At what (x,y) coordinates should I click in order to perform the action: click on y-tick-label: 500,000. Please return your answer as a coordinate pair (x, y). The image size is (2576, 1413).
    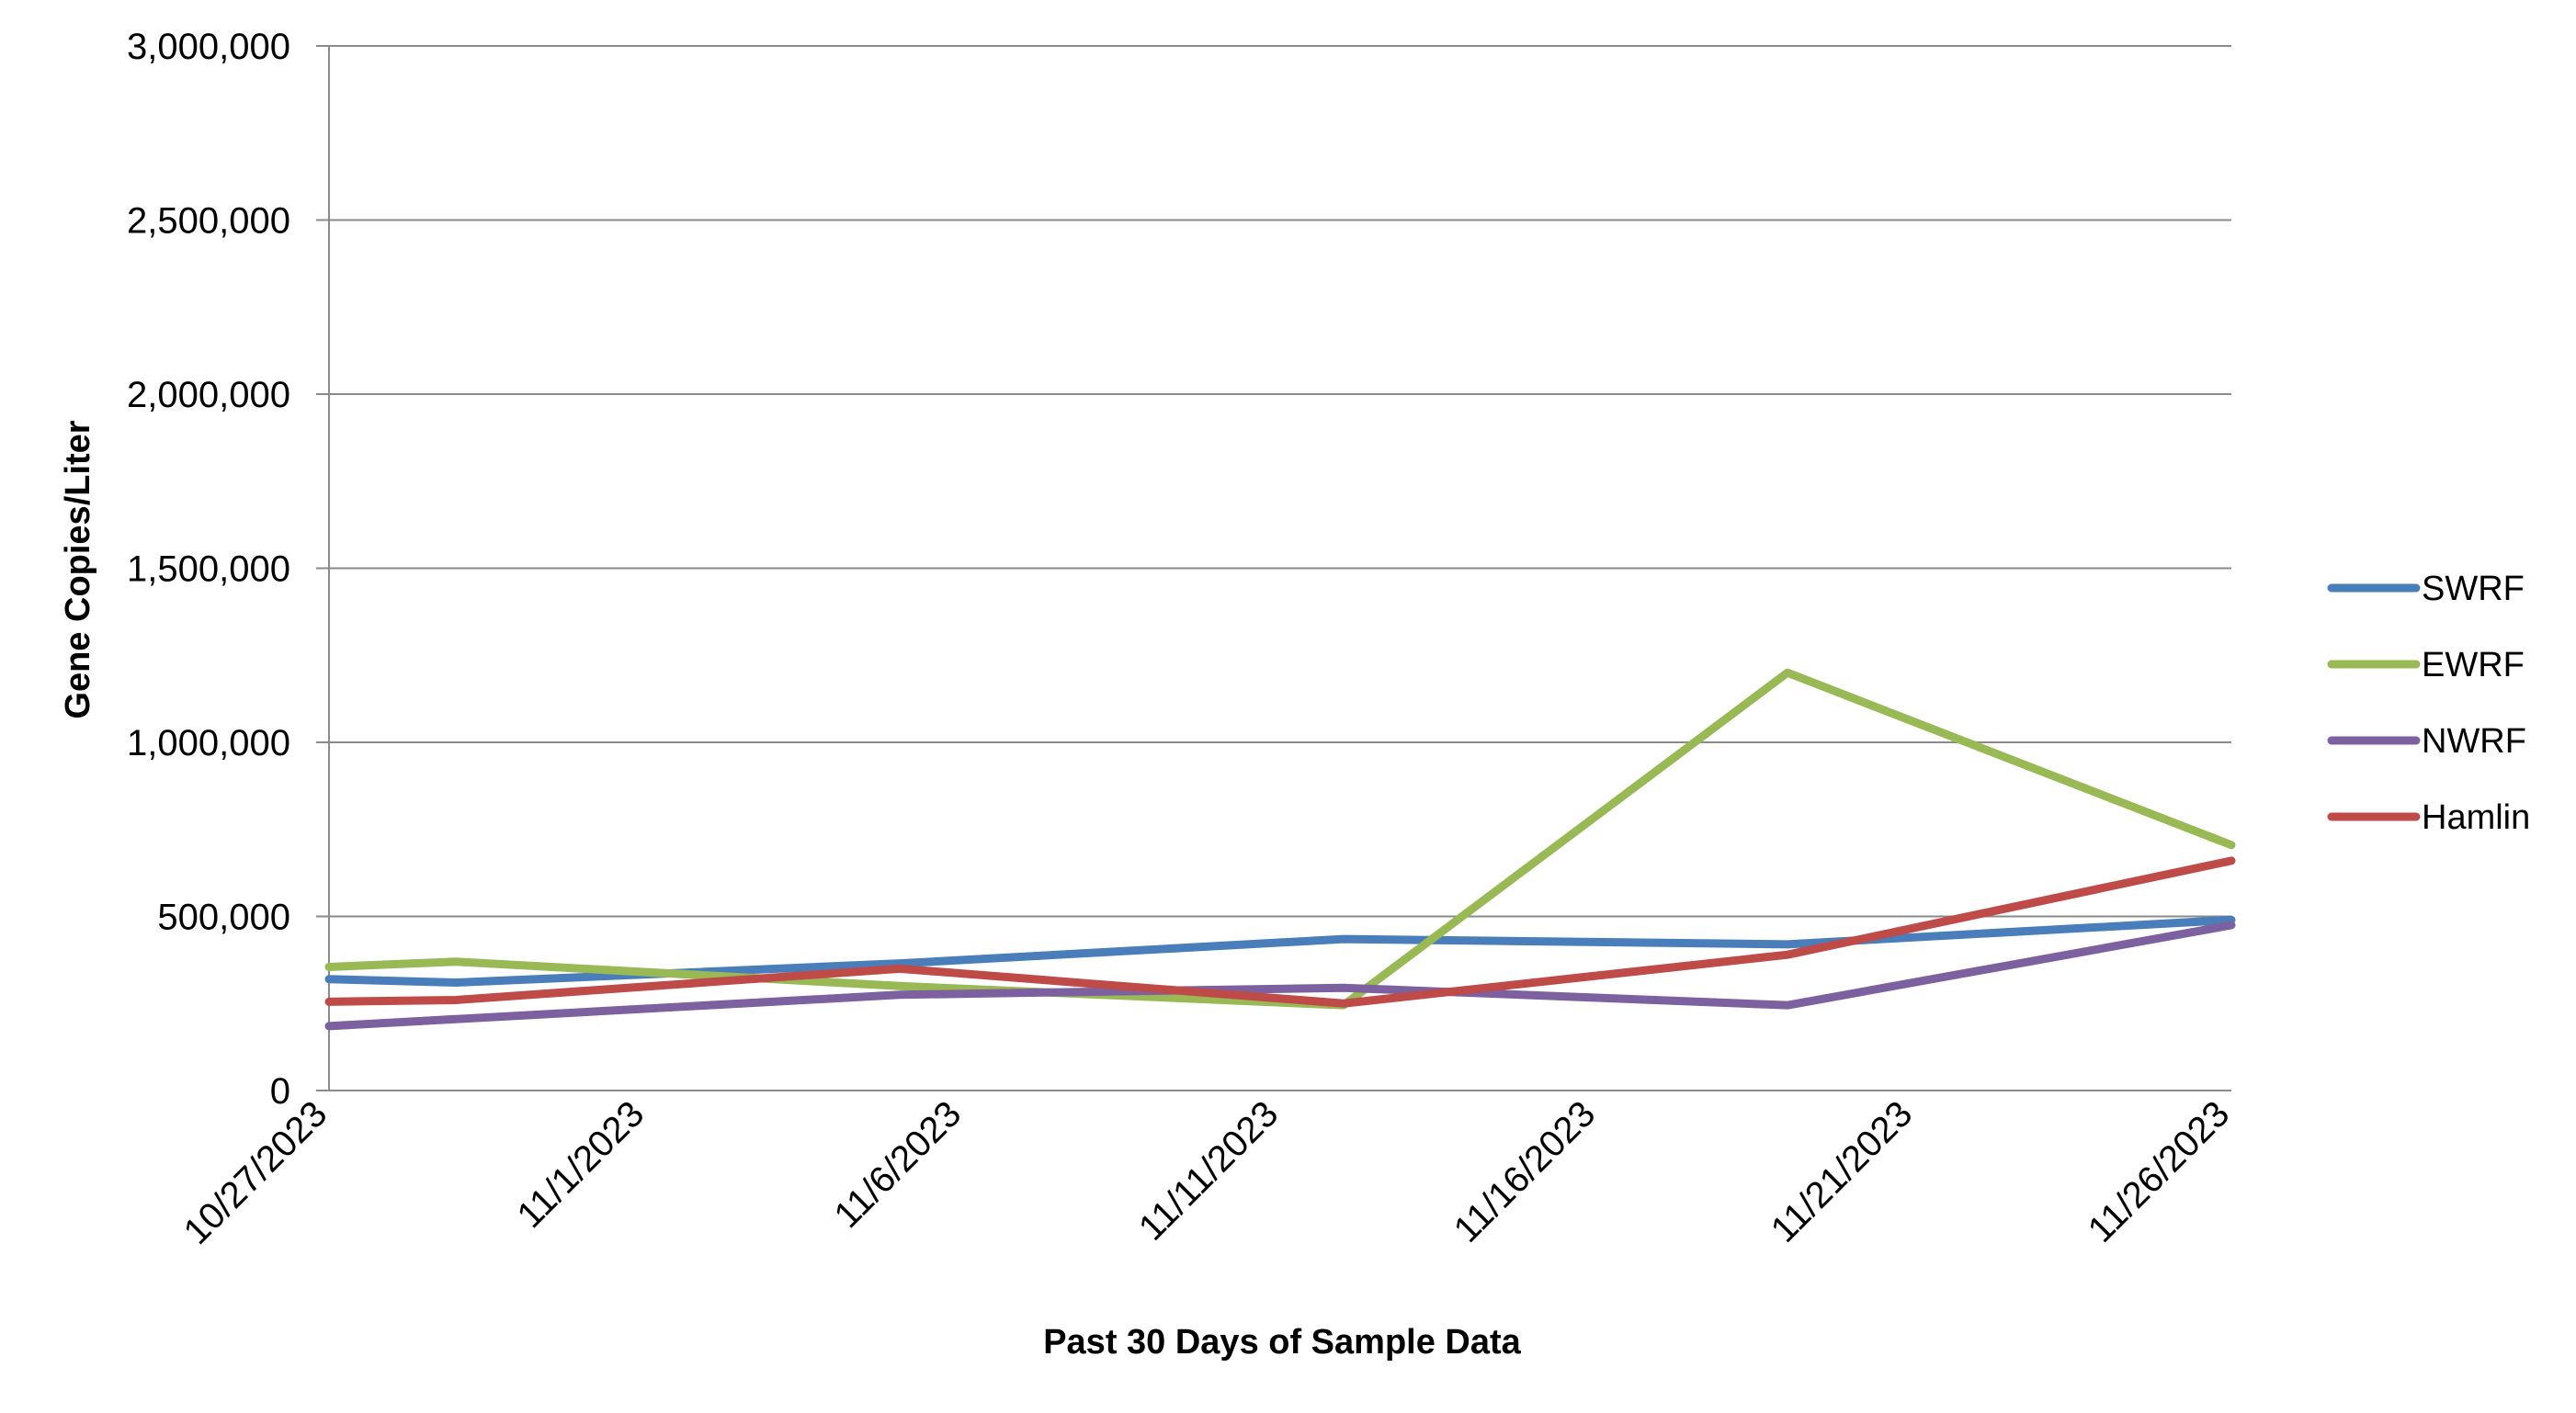
    Looking at the image, I should click on (223, 918).